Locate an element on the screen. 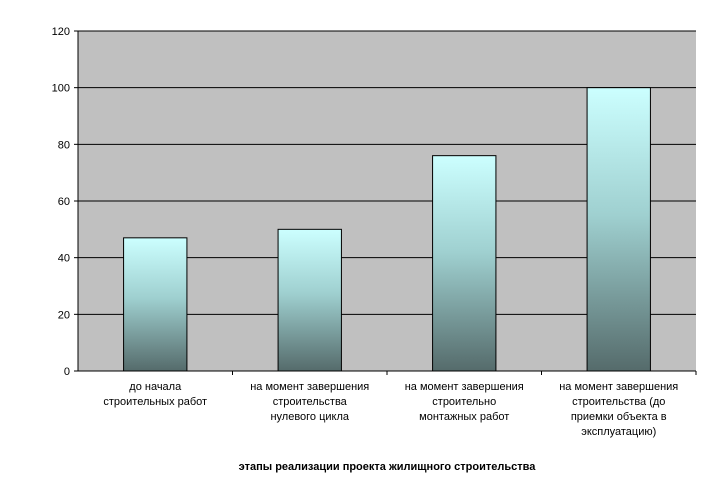  x-category-label-line: приемки объекта в is located at coordinates (619, 417).